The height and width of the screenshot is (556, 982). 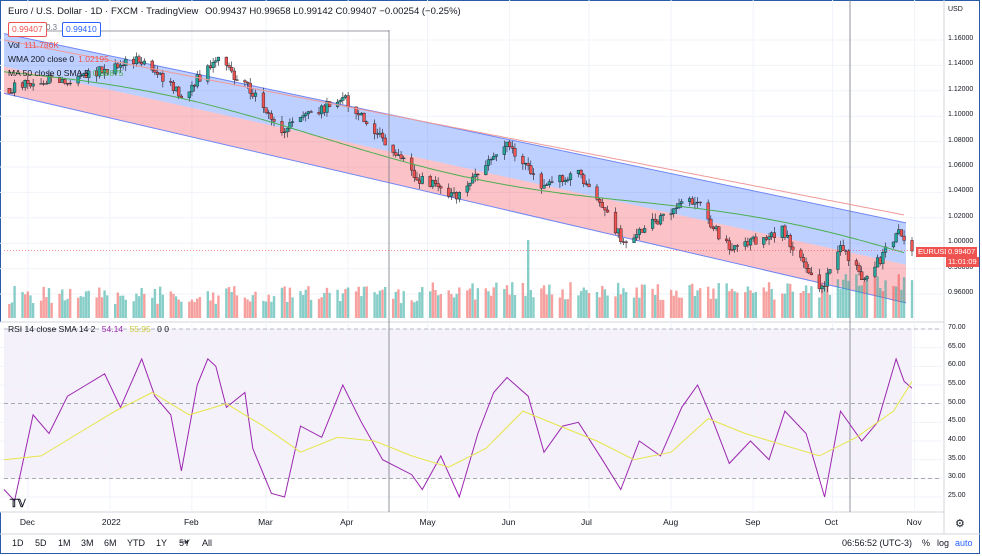 I want to click on price-tick-label: 0.96000, so click(x=961, y=292).